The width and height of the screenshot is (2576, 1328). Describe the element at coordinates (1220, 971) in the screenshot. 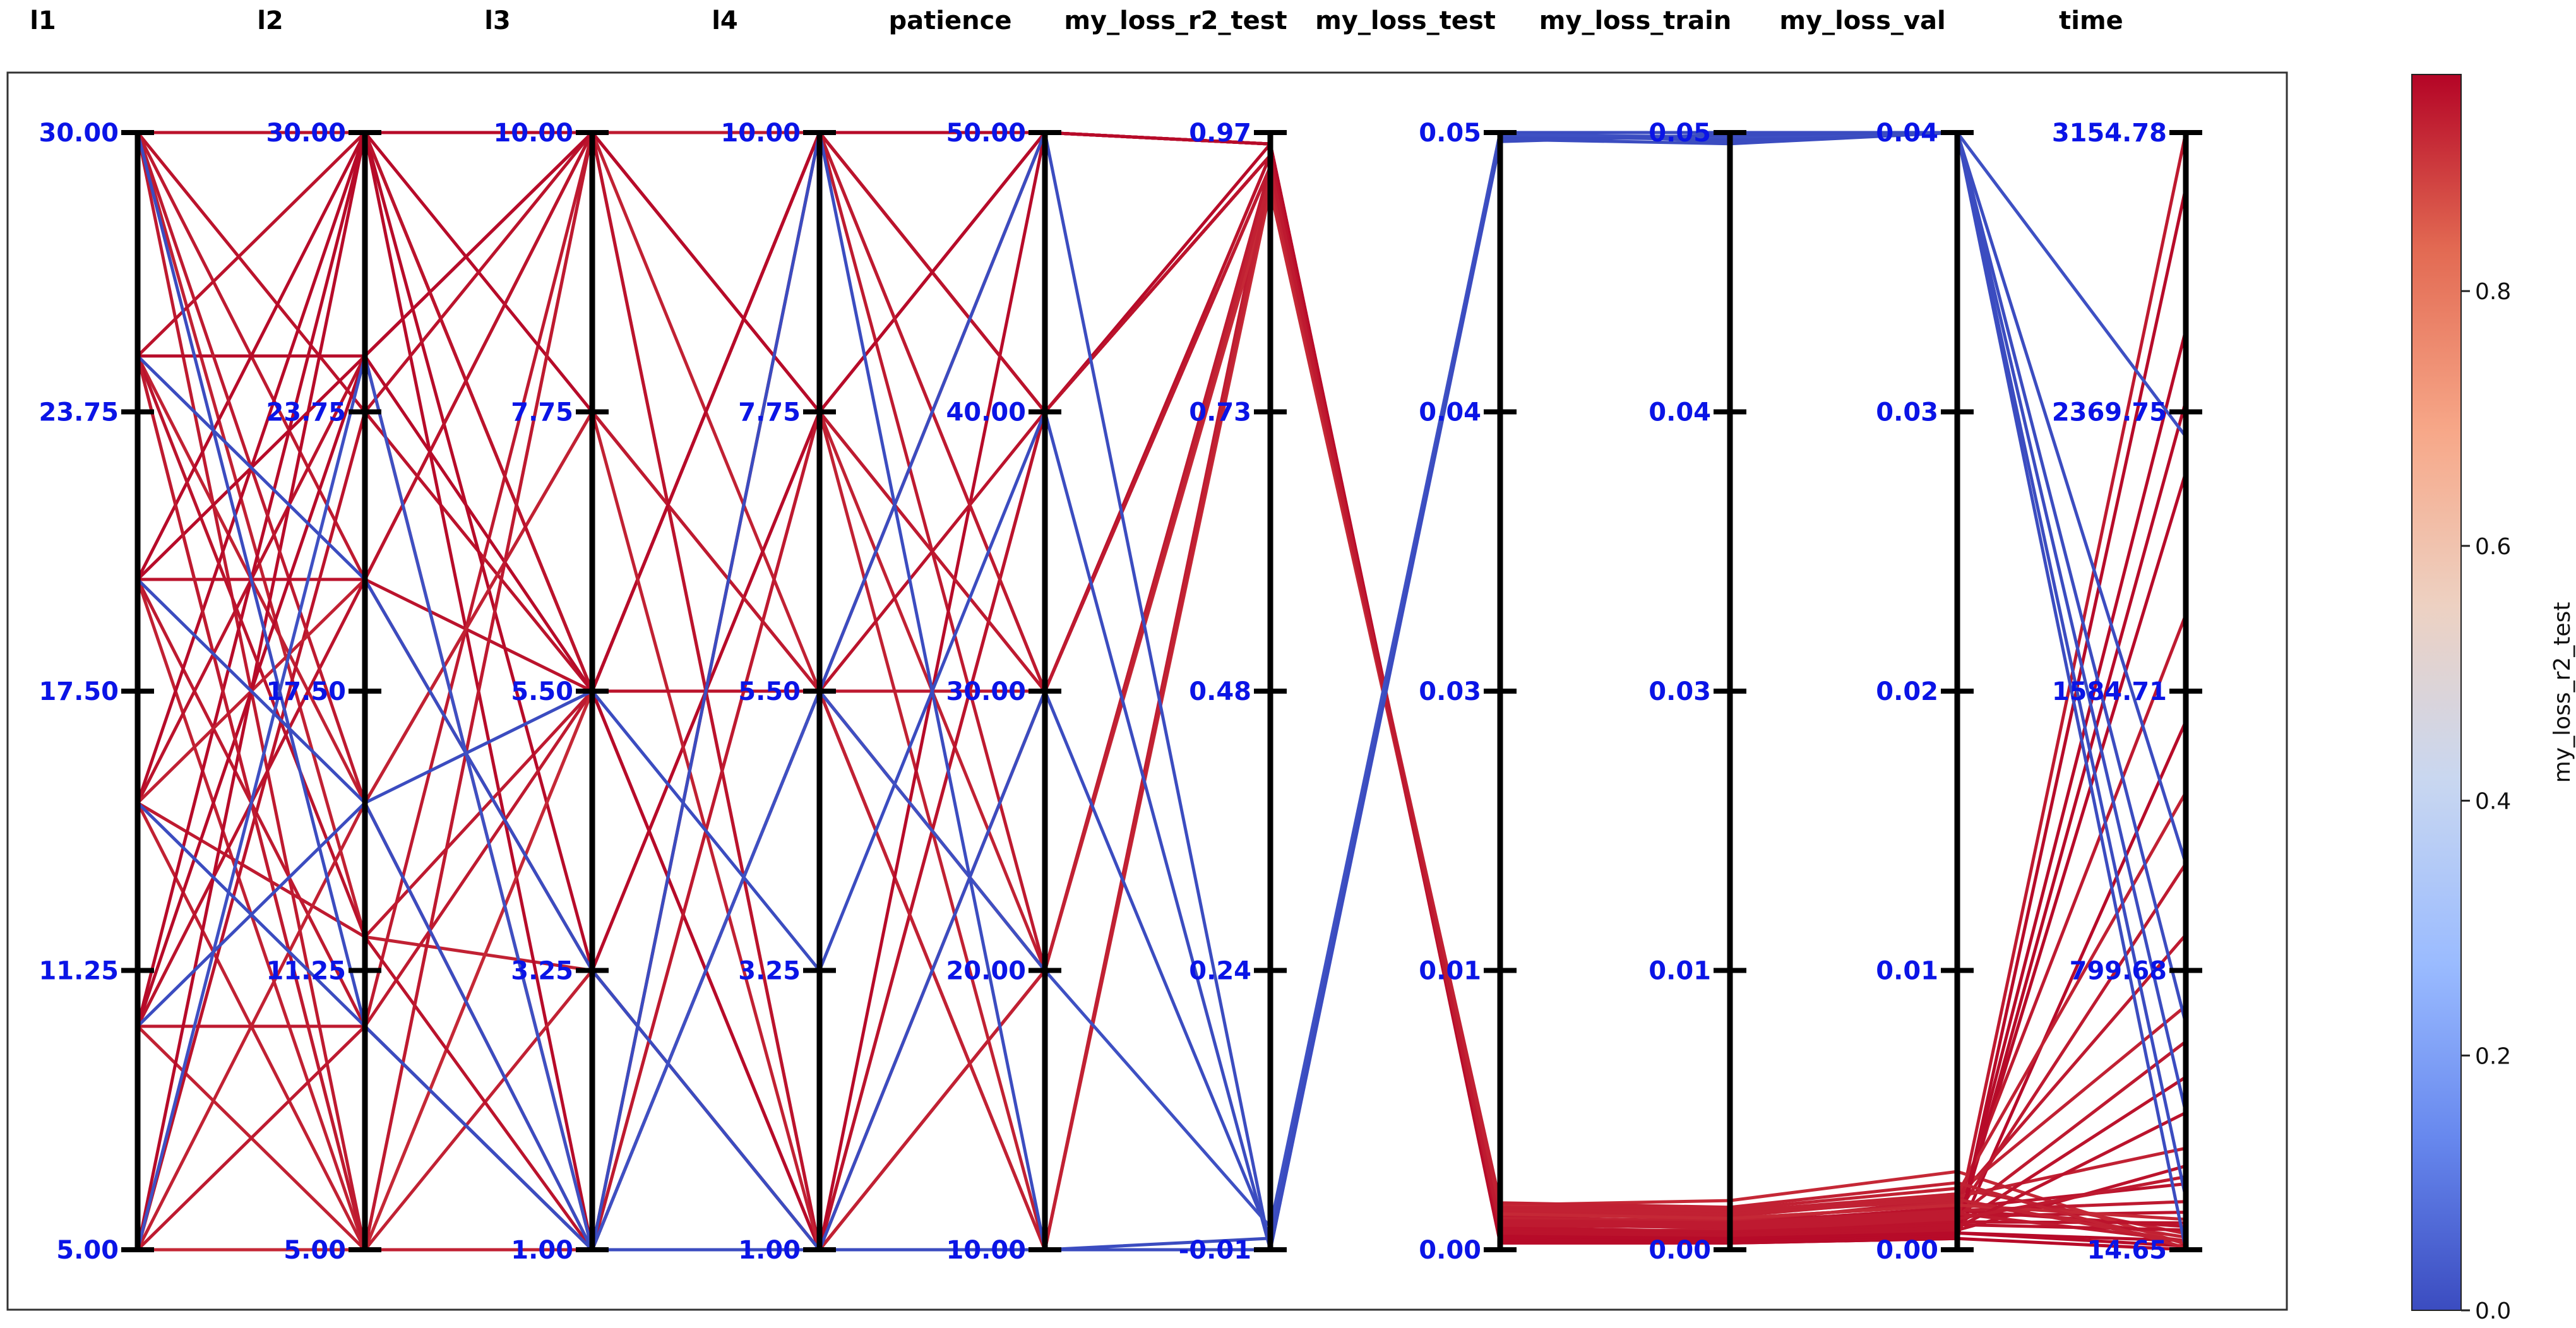

I see `tick-label-my_loss_r2_test: 0.24` at that location.